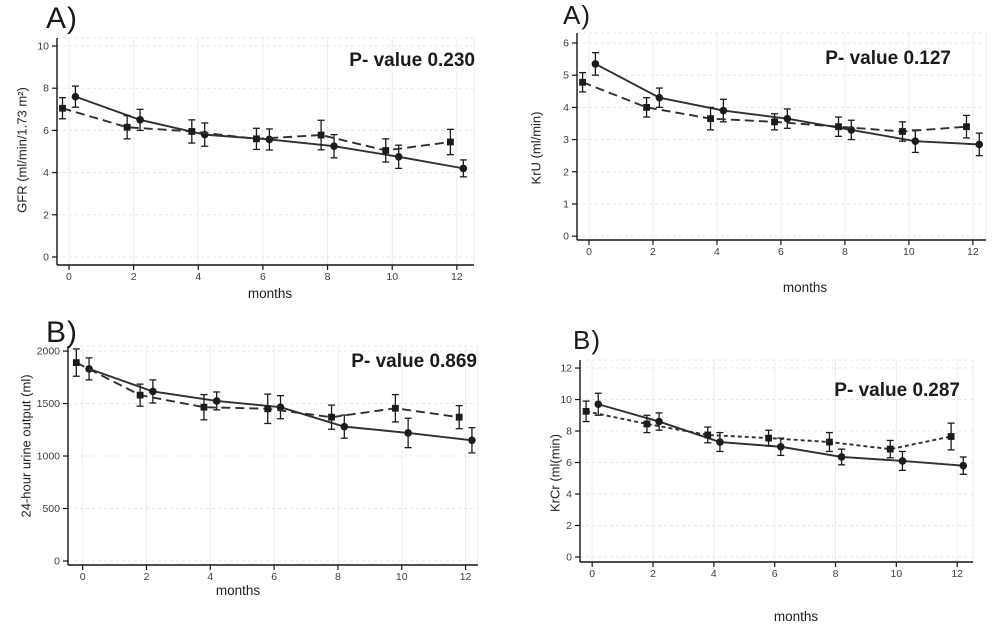 Image resolution: width=1001 pixels, height=636 pixels. Describe the element at coordinates (536, 148) in the screenshot. I see `y-axis-title: KrU (ml/min)` at that location.